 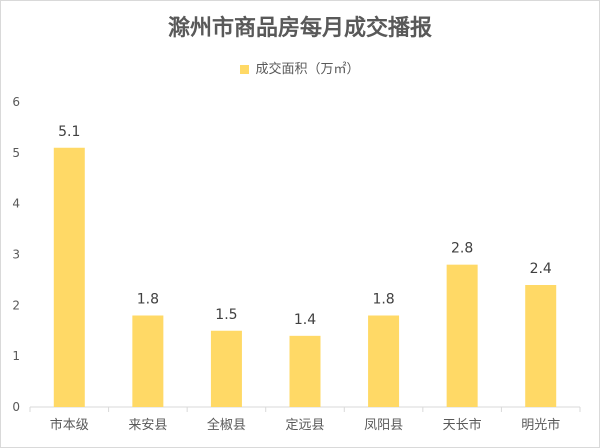 What do you see at coordinates (305, 320) in the screenshot?
I see `data-label: 1.4` at bounding box center [305, 320].